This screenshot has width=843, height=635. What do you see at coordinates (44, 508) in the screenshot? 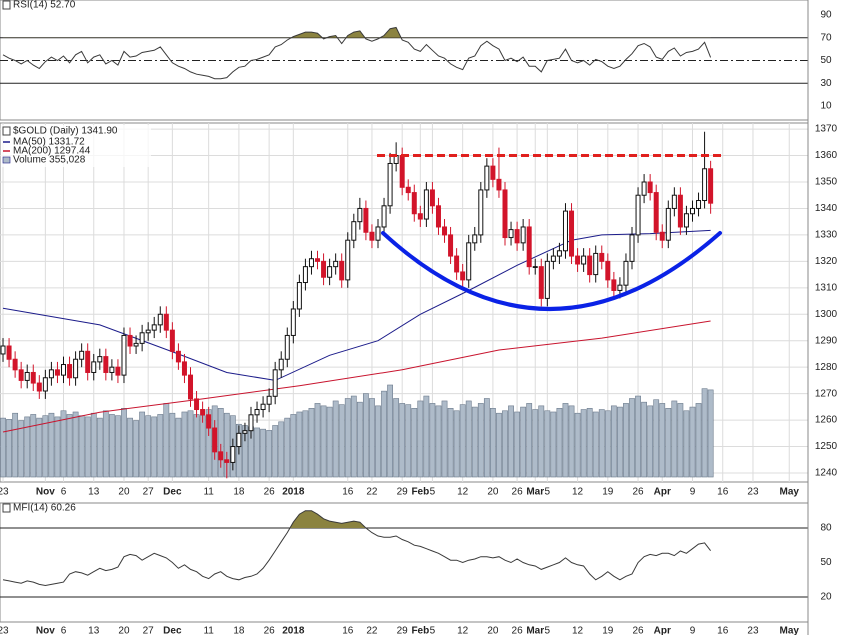
I see `panel-title: MFI(14) 60.26` at bounding box center [44, 508].